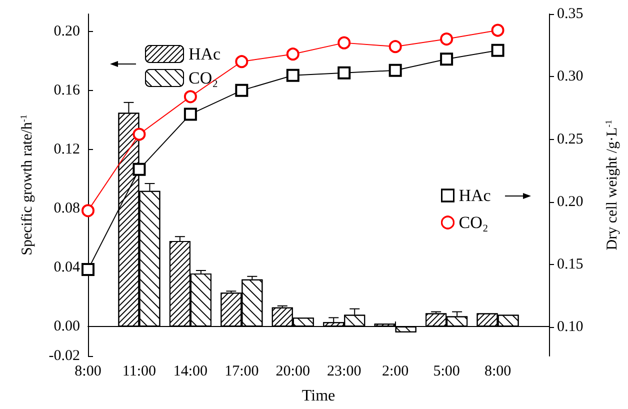 The image size is (628, 409). What do you see at coordinates (67, 326) in the screenshot?
I see `y-tick-label: 0.00` at bounding box center [67, 326].